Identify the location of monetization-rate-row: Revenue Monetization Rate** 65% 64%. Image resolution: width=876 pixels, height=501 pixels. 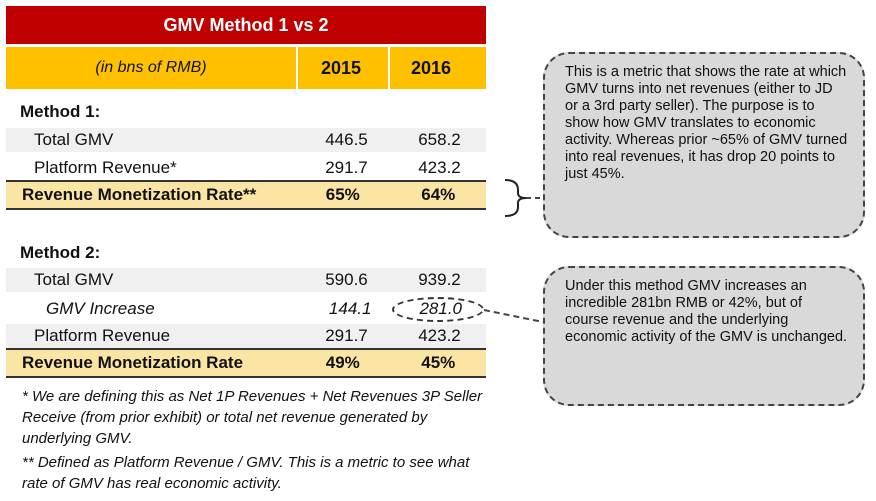
(246, 195).